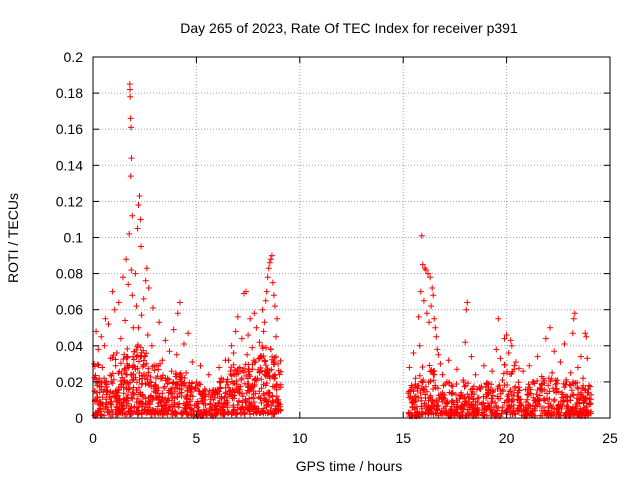 The width and height of the screenshot is (640, 480). I want to click on y-tick-label: 0.18, so click(69, 93).